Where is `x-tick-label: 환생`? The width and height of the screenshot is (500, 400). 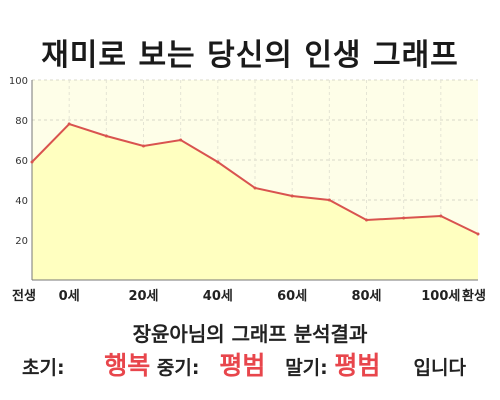 x-tick-label: 환생 is located at coordinates (474, 296).